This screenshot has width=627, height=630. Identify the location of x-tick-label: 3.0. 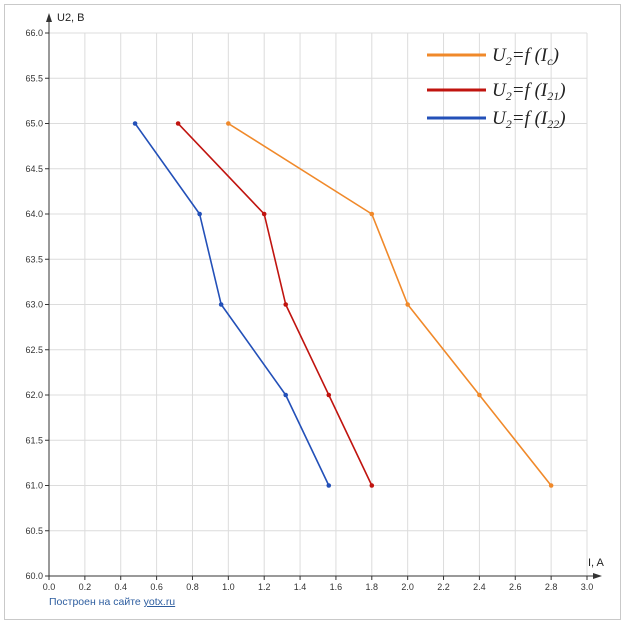
(587, 587).